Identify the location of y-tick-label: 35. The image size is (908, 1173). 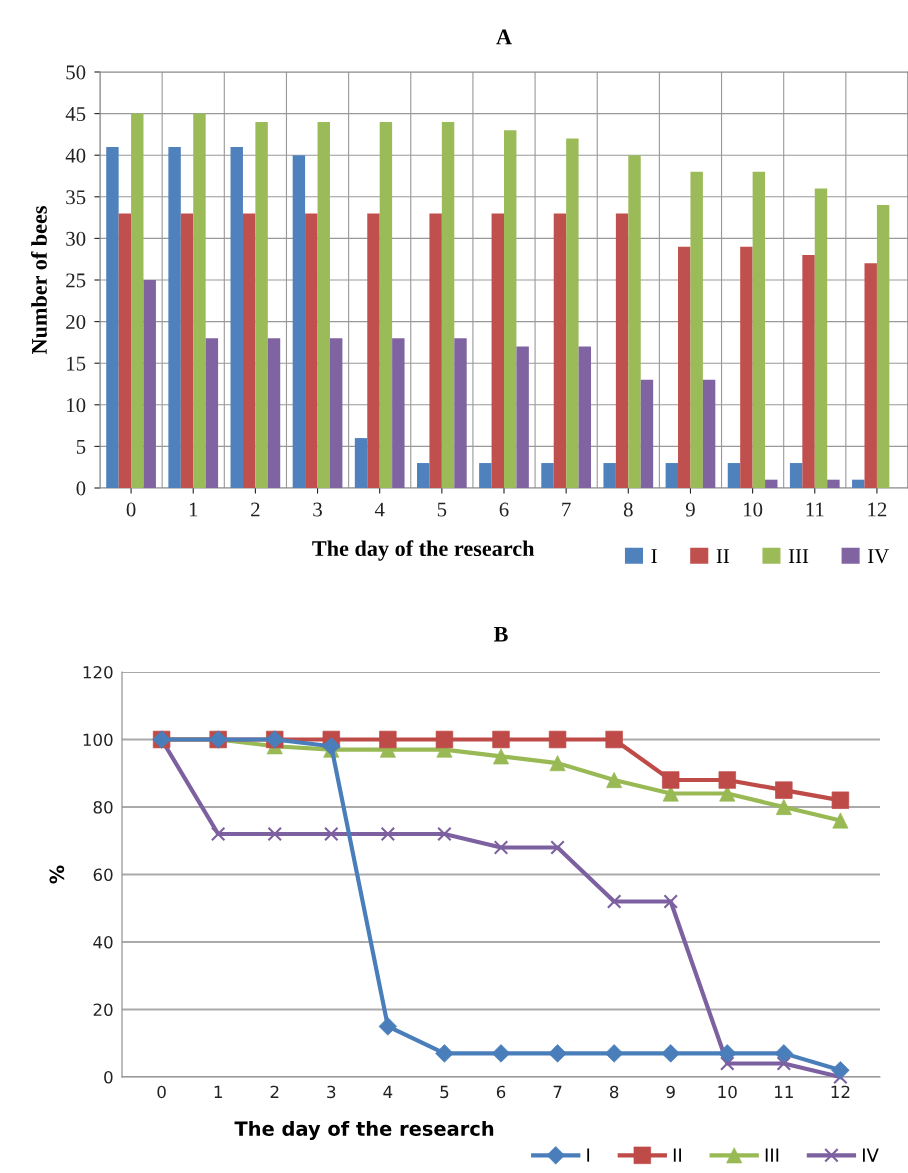
(76, 197).